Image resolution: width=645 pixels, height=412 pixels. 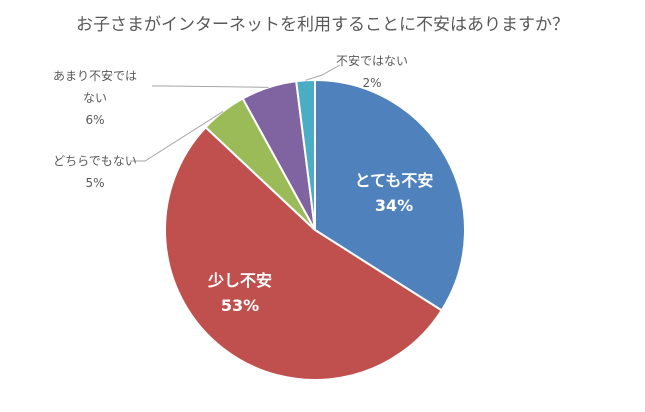 What do you see at coordinates (394, 205) in the screenshot?
I see `slice-pct-0: 34%` at bounding box center [394, 205].